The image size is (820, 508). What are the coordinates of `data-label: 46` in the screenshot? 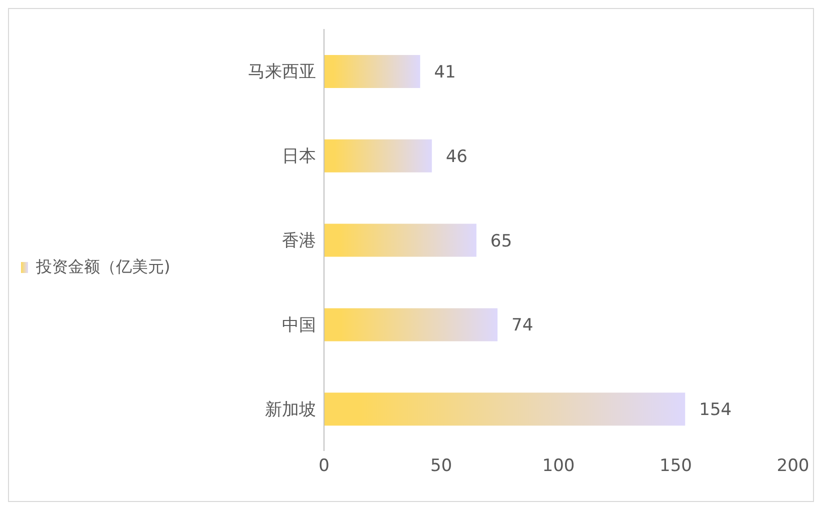 It's located at (457, 156).